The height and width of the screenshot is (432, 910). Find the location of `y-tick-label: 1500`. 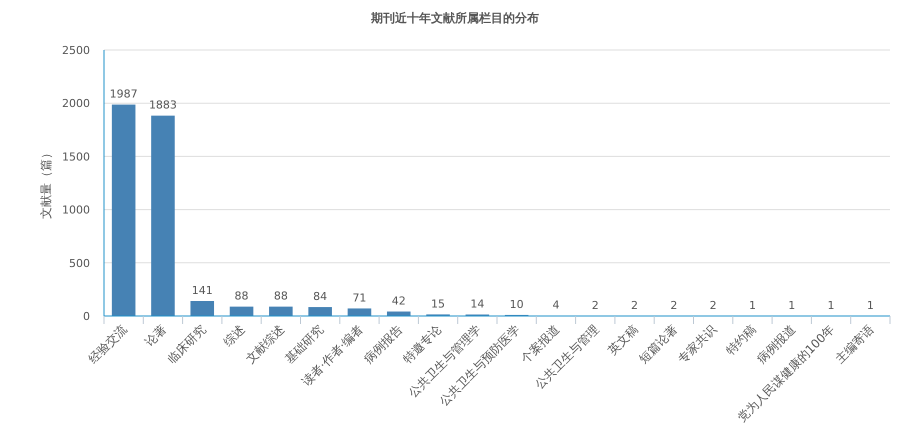

y-tick-label: 1500 is located at coordinates (76, 157).